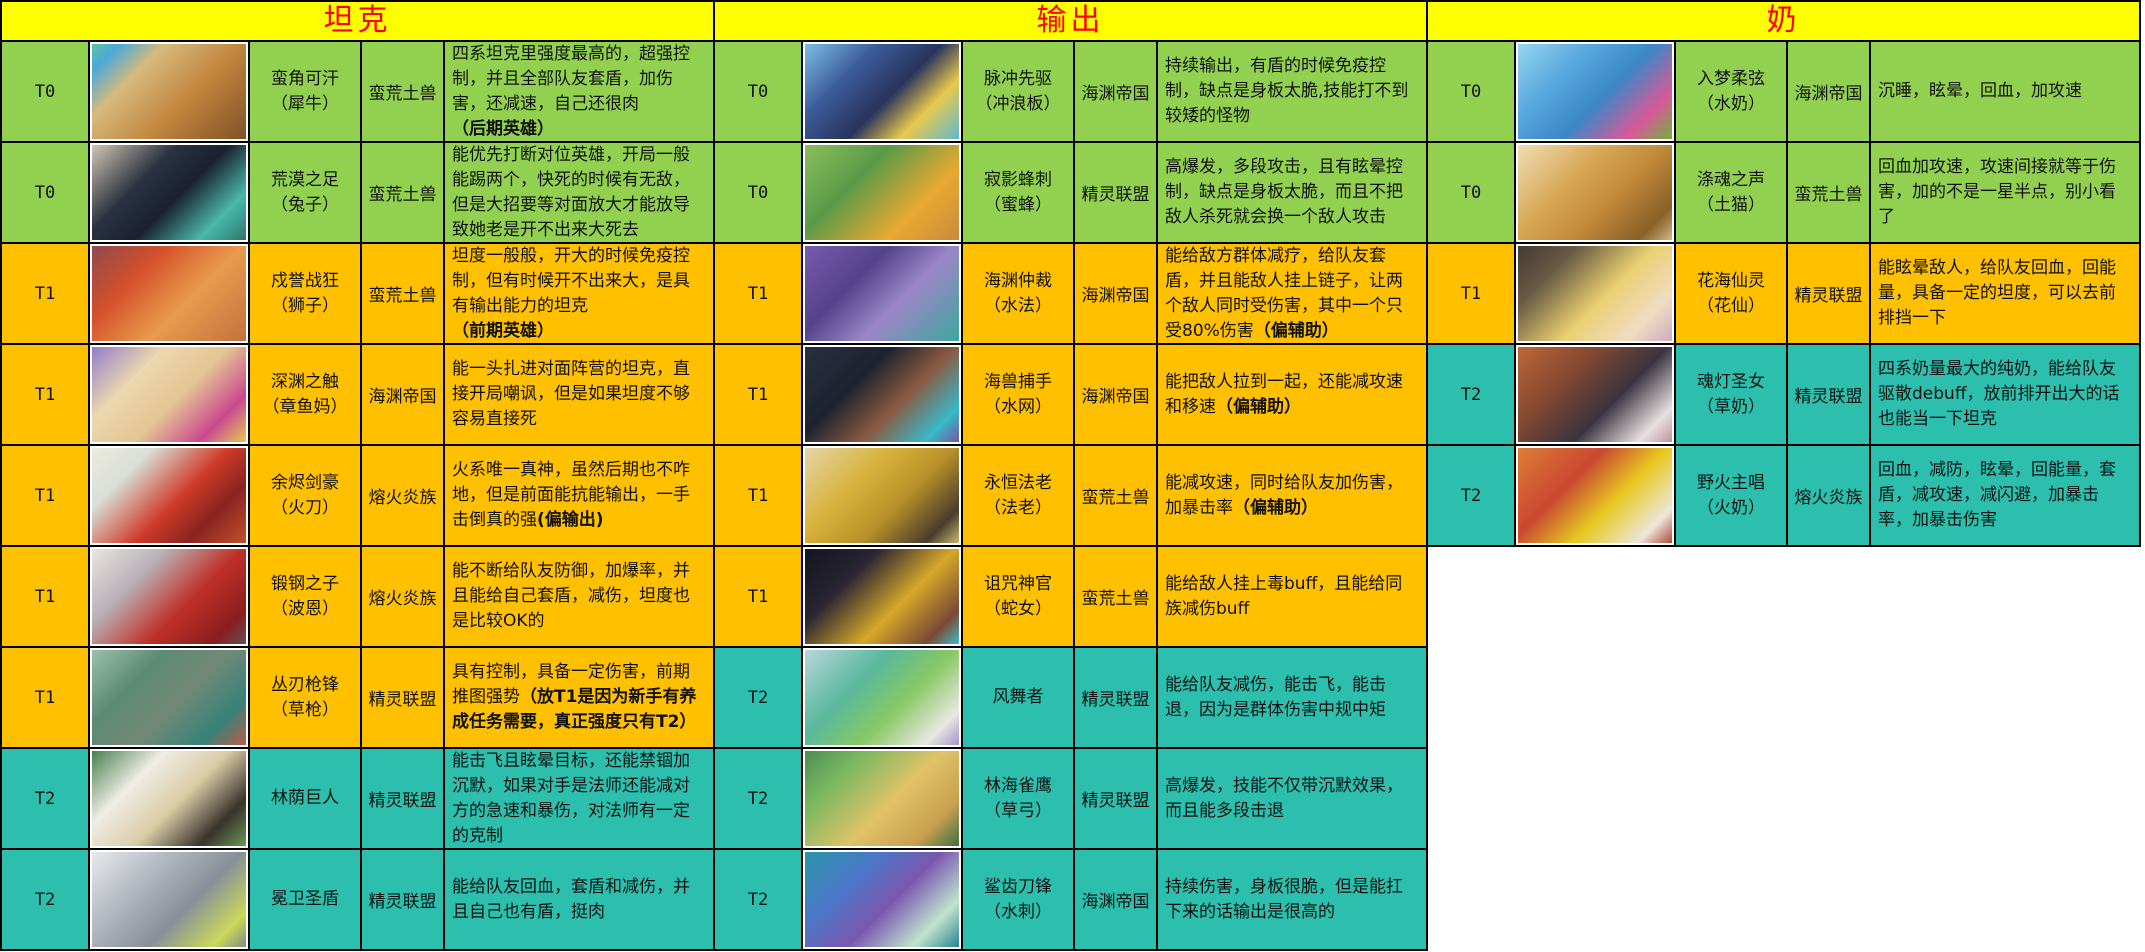 Image resolution: width=2145 pixels, height=952 pixels. What do you see at coordinates (305, 899) in the screenshot?
I see `name-text: 冕卫圣盾` at bounding box center [305, 899].